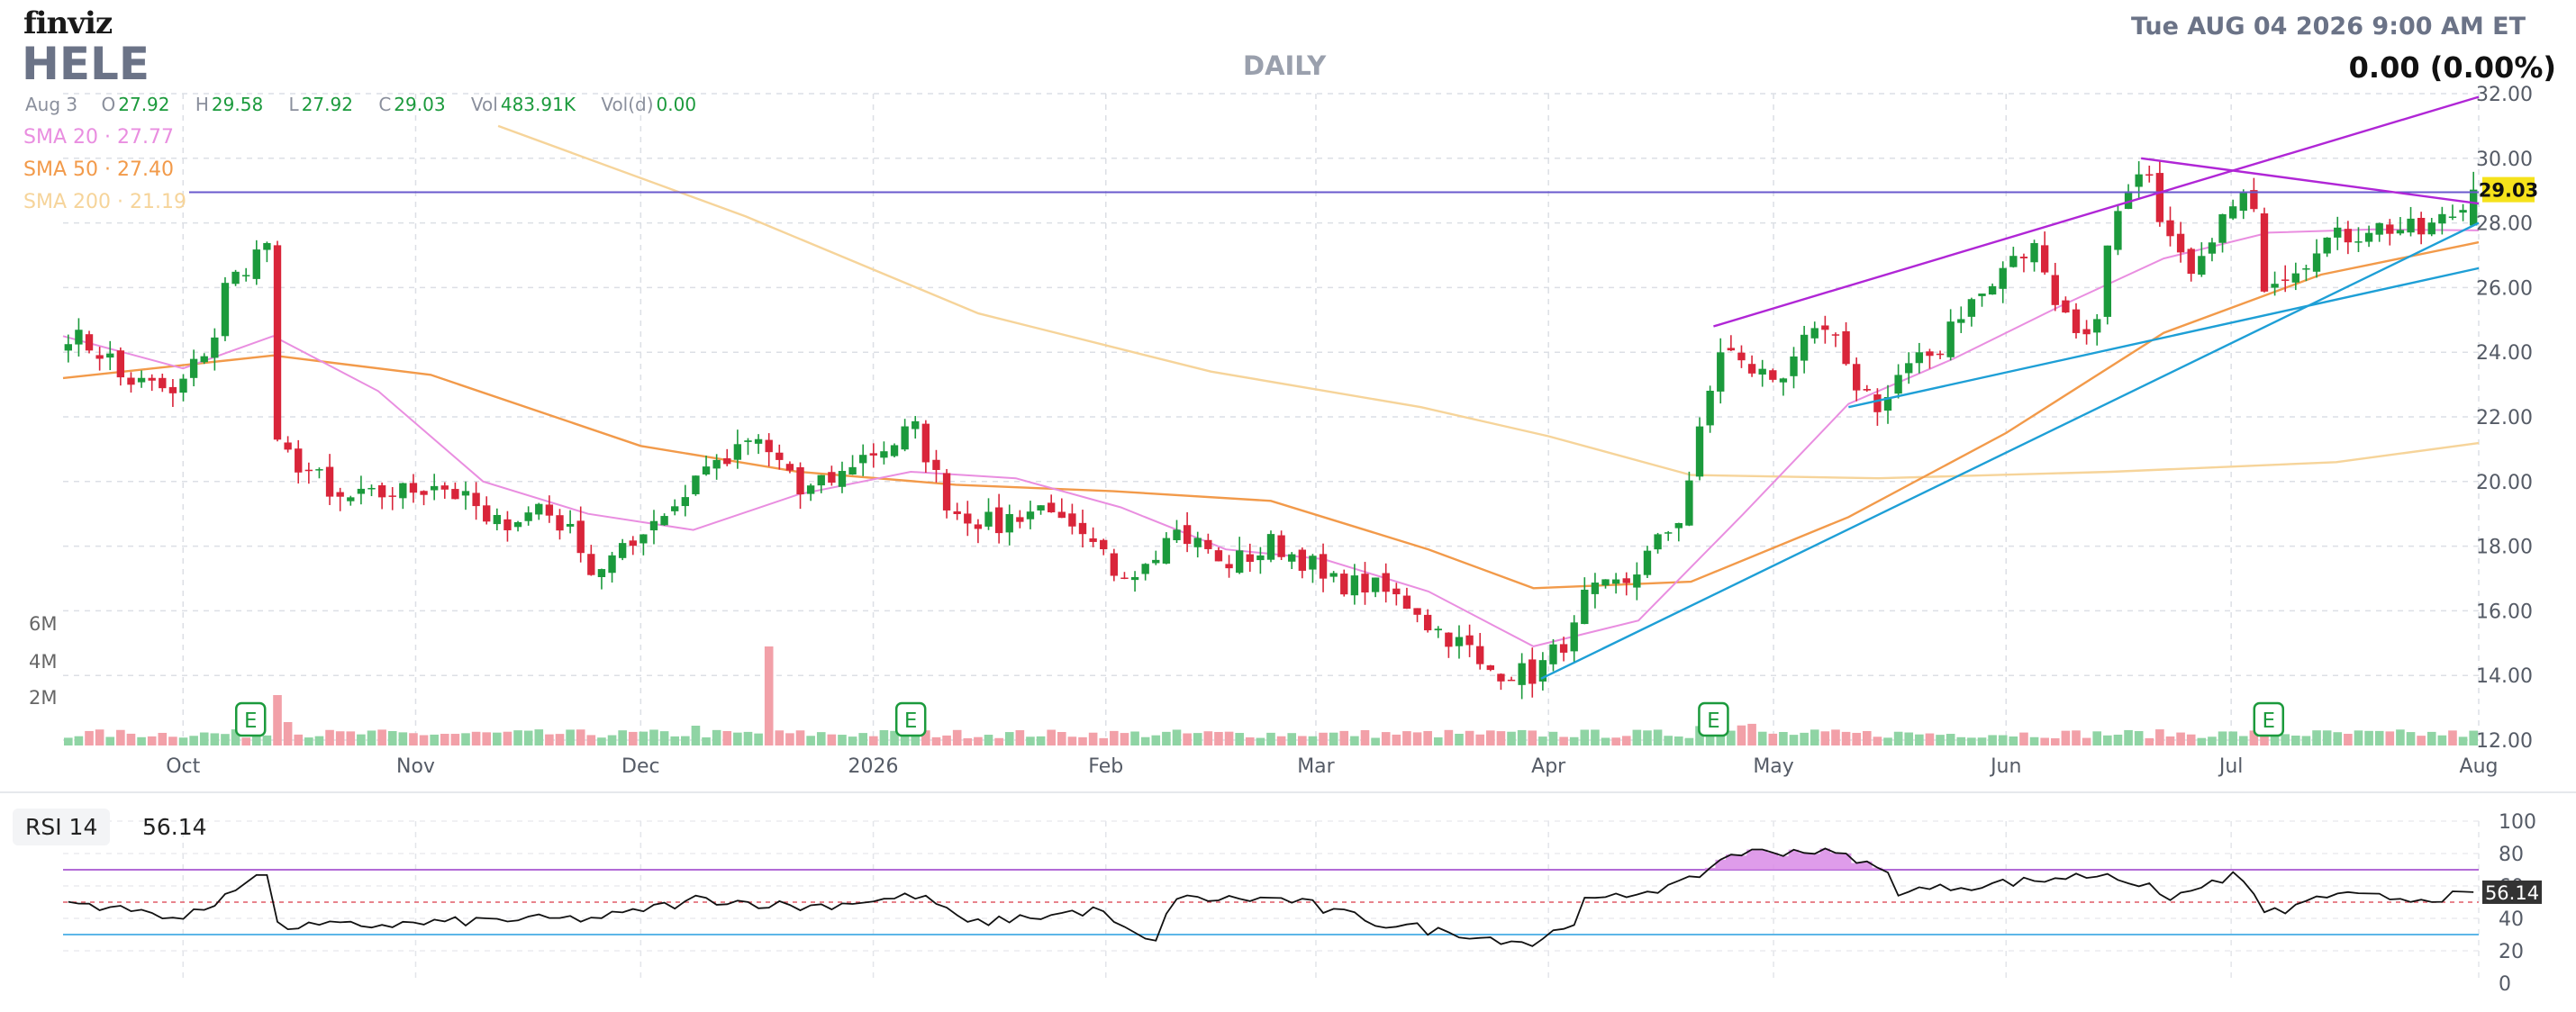 This screenshot has height=1012, width=2576. What do you see at coordinates (1271, 897) in the screenshot?
I see `rsi-line` at bounding box center [1271, 897].